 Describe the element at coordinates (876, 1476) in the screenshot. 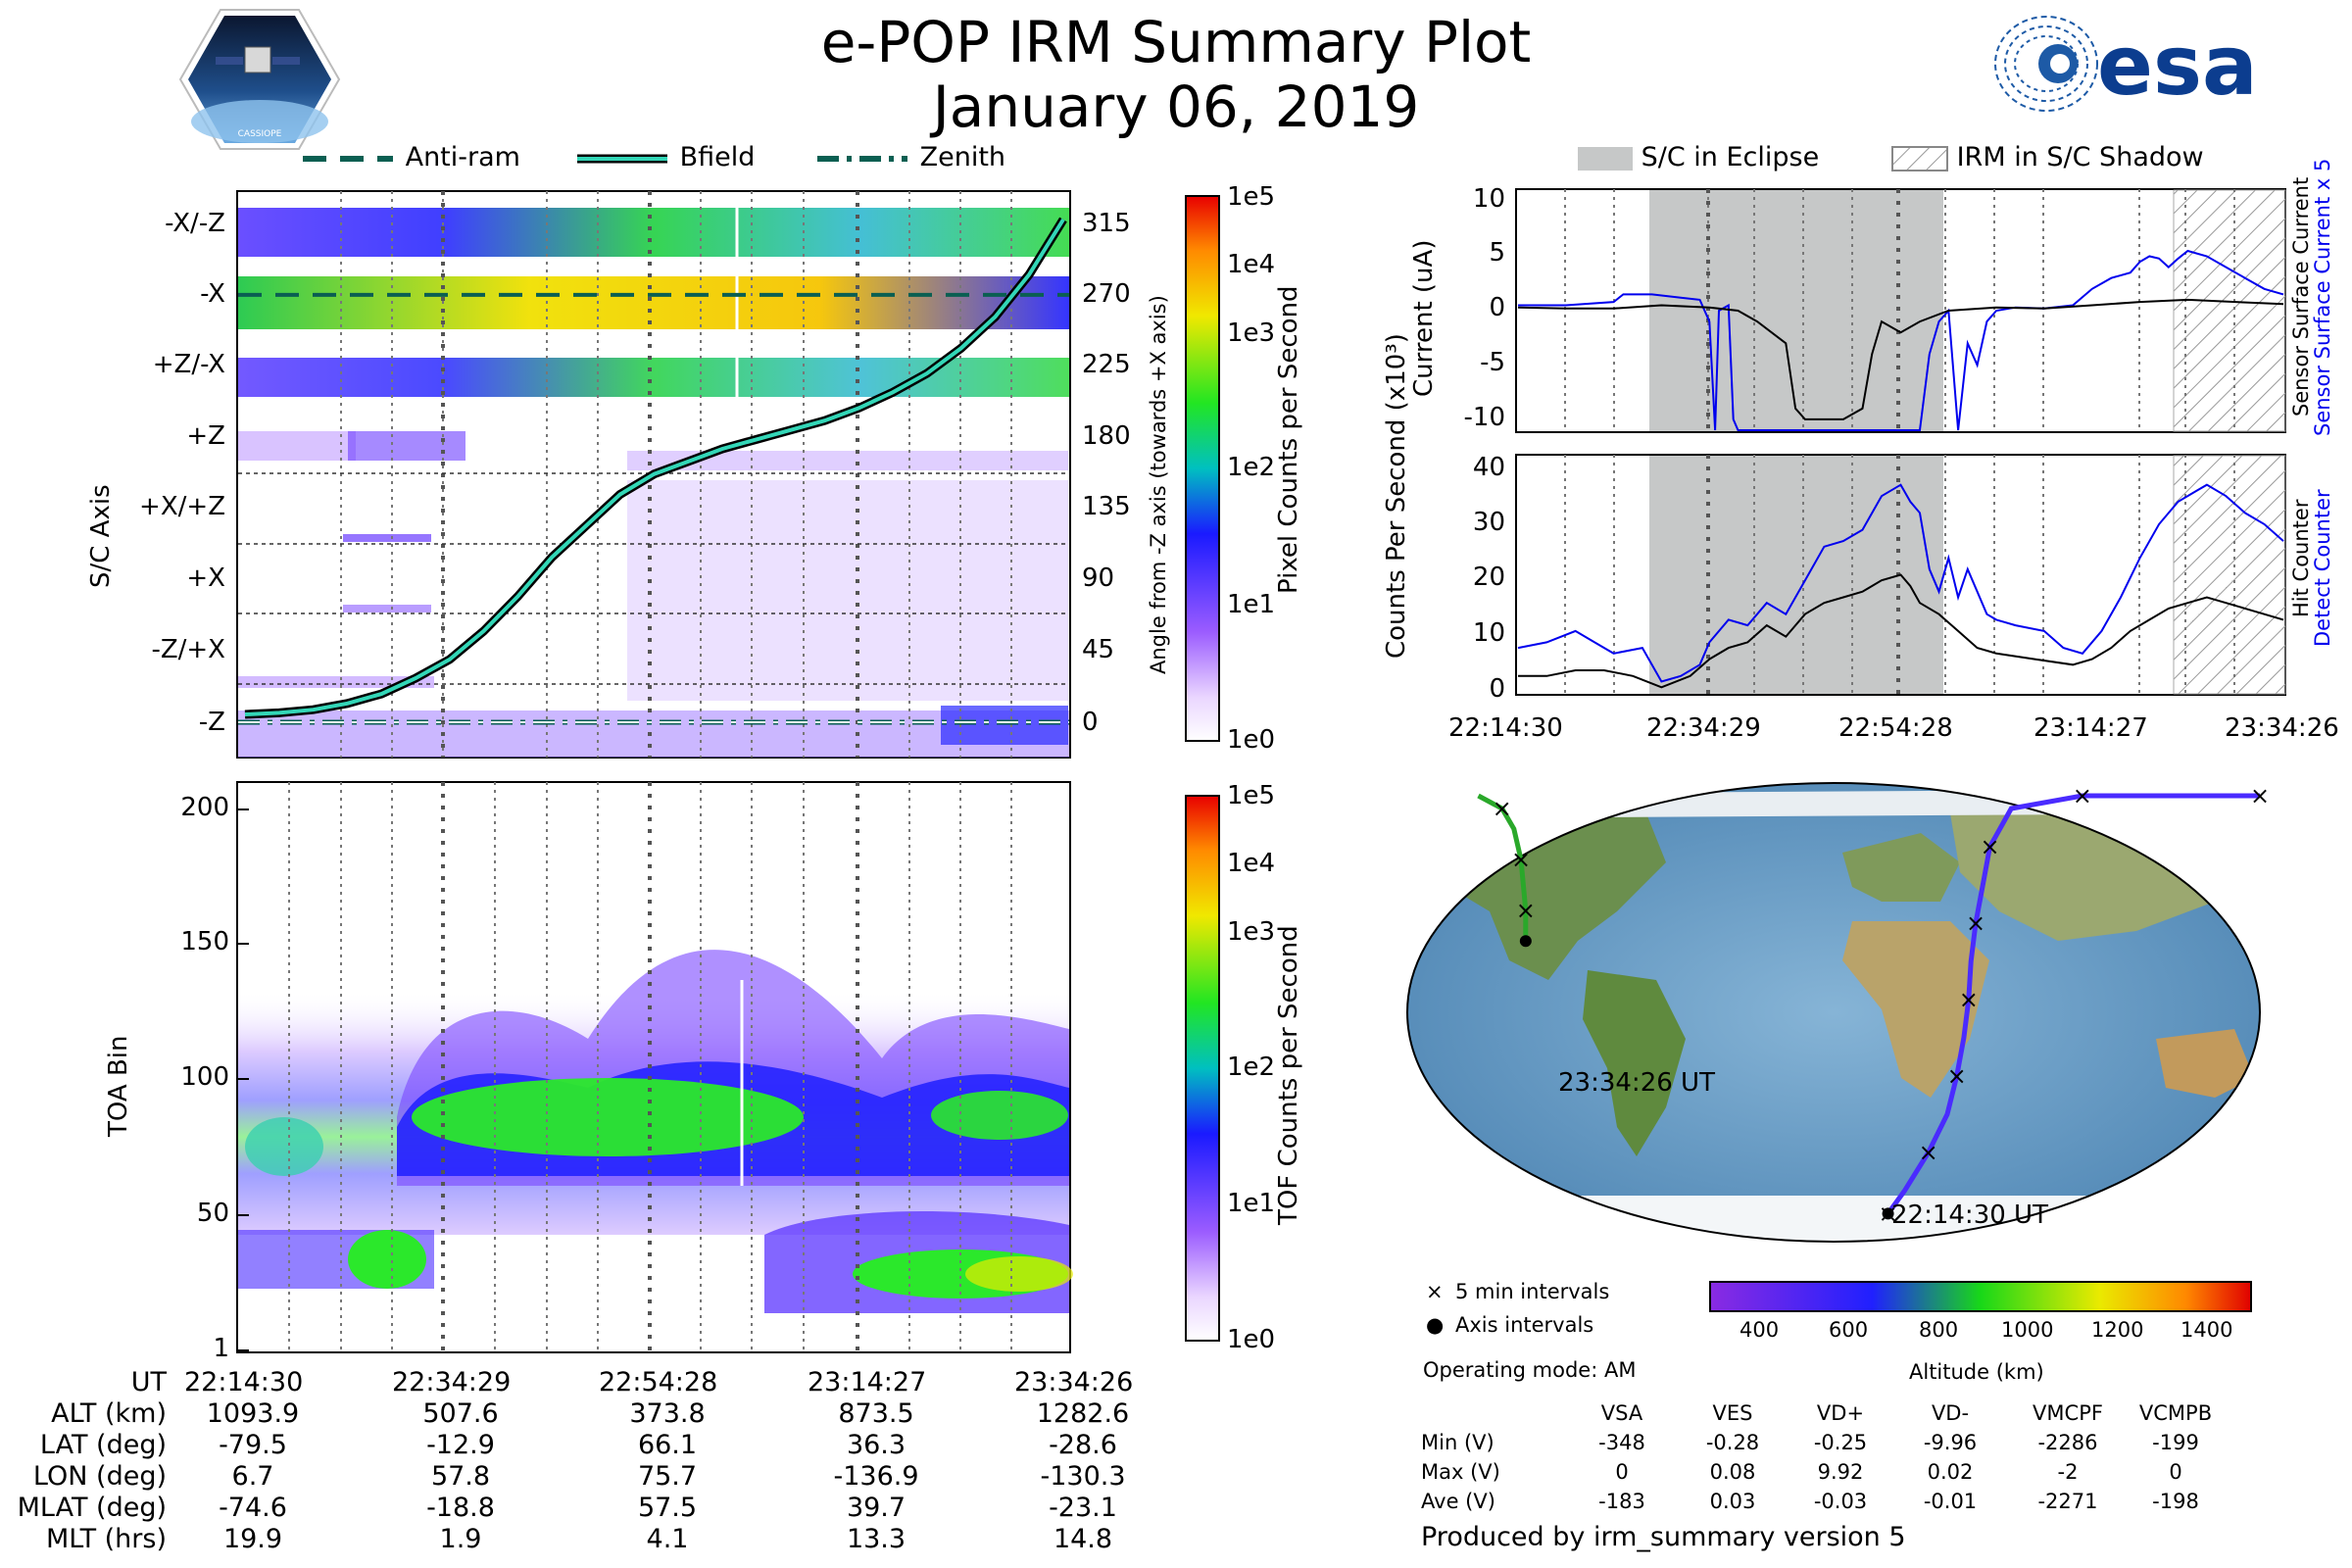

I see `orbit-cell: -136.9` at that location.